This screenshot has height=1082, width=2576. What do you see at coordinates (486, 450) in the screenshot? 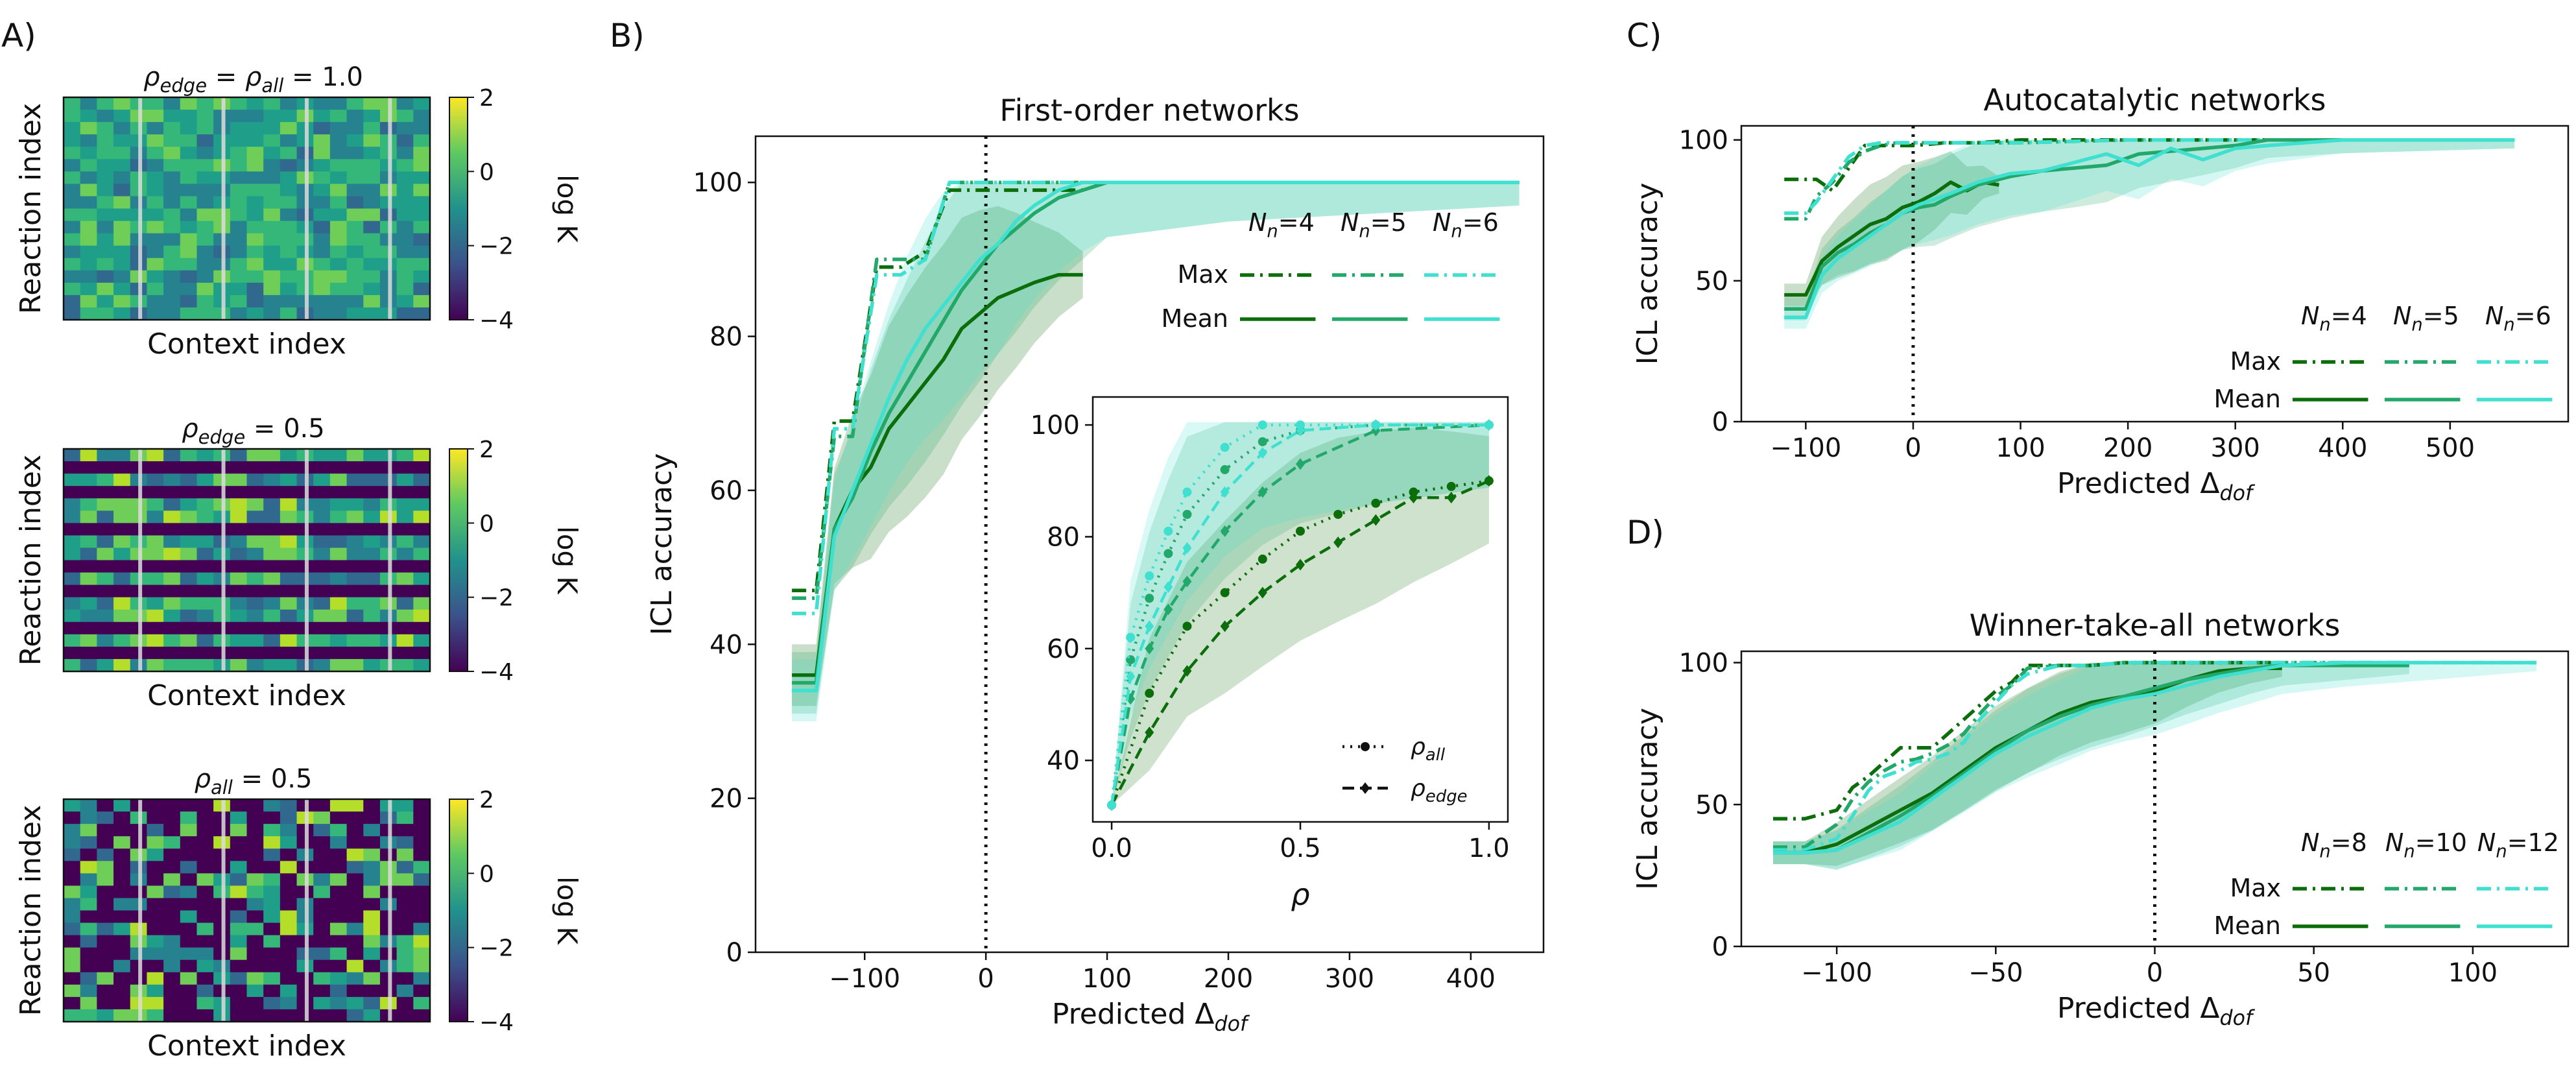
I see `colorbar-tick-label: 2` at bounding box center [486, 450].